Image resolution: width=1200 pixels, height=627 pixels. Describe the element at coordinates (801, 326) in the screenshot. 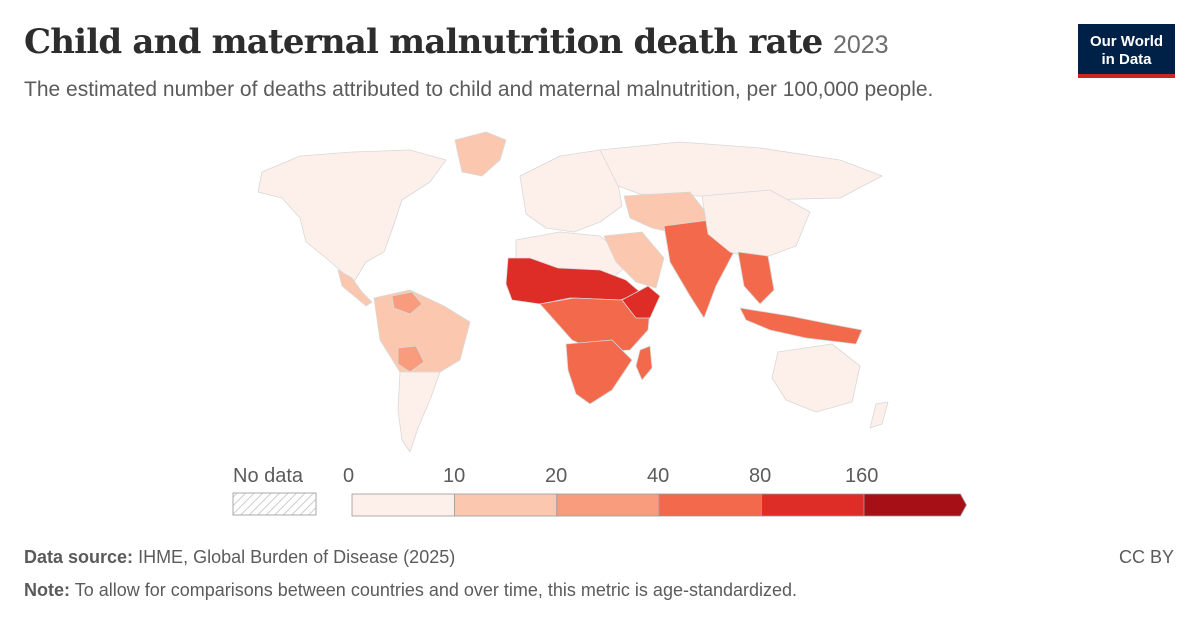

I see `indonesia-region` at that location.